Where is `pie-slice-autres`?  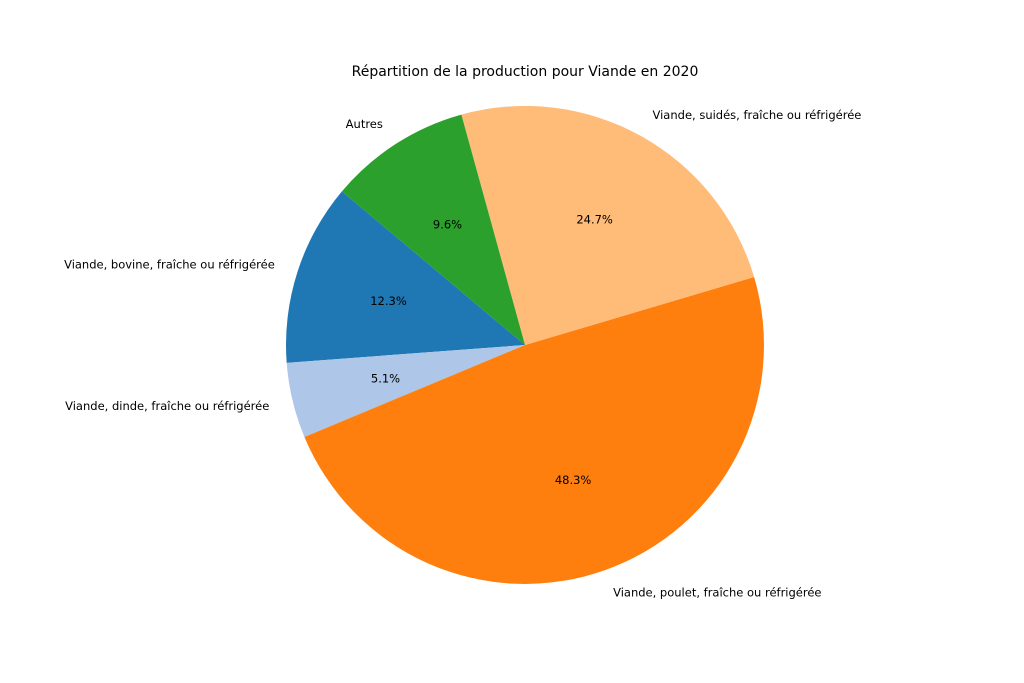
pie-slice-autres is located at coordinates (433, 229).